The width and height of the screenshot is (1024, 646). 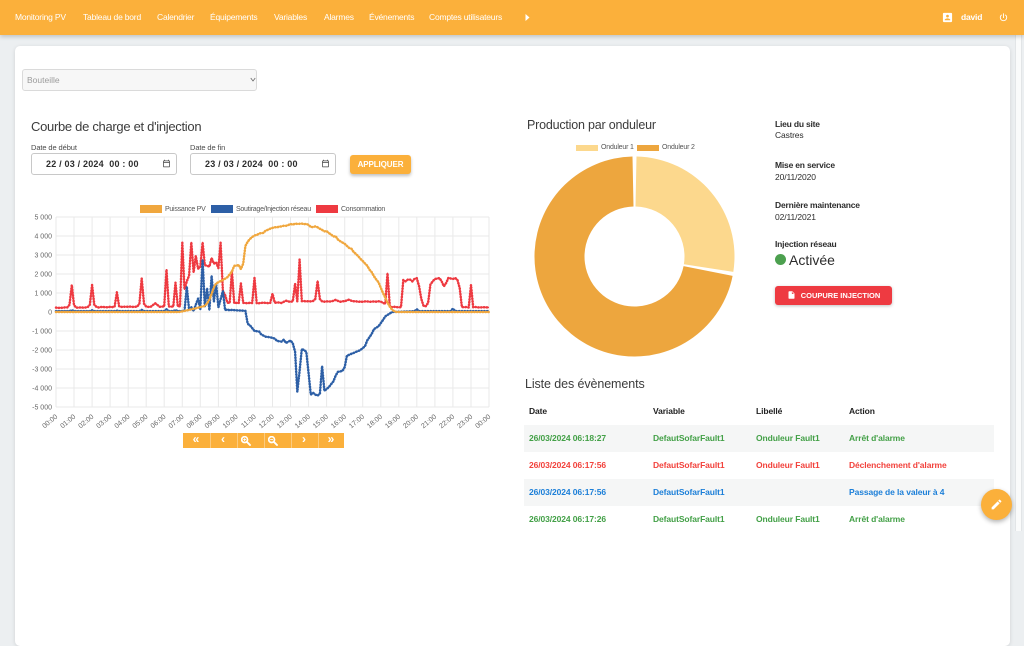 I want to click on svg-text: -1 000, so click(x=42, y=332).